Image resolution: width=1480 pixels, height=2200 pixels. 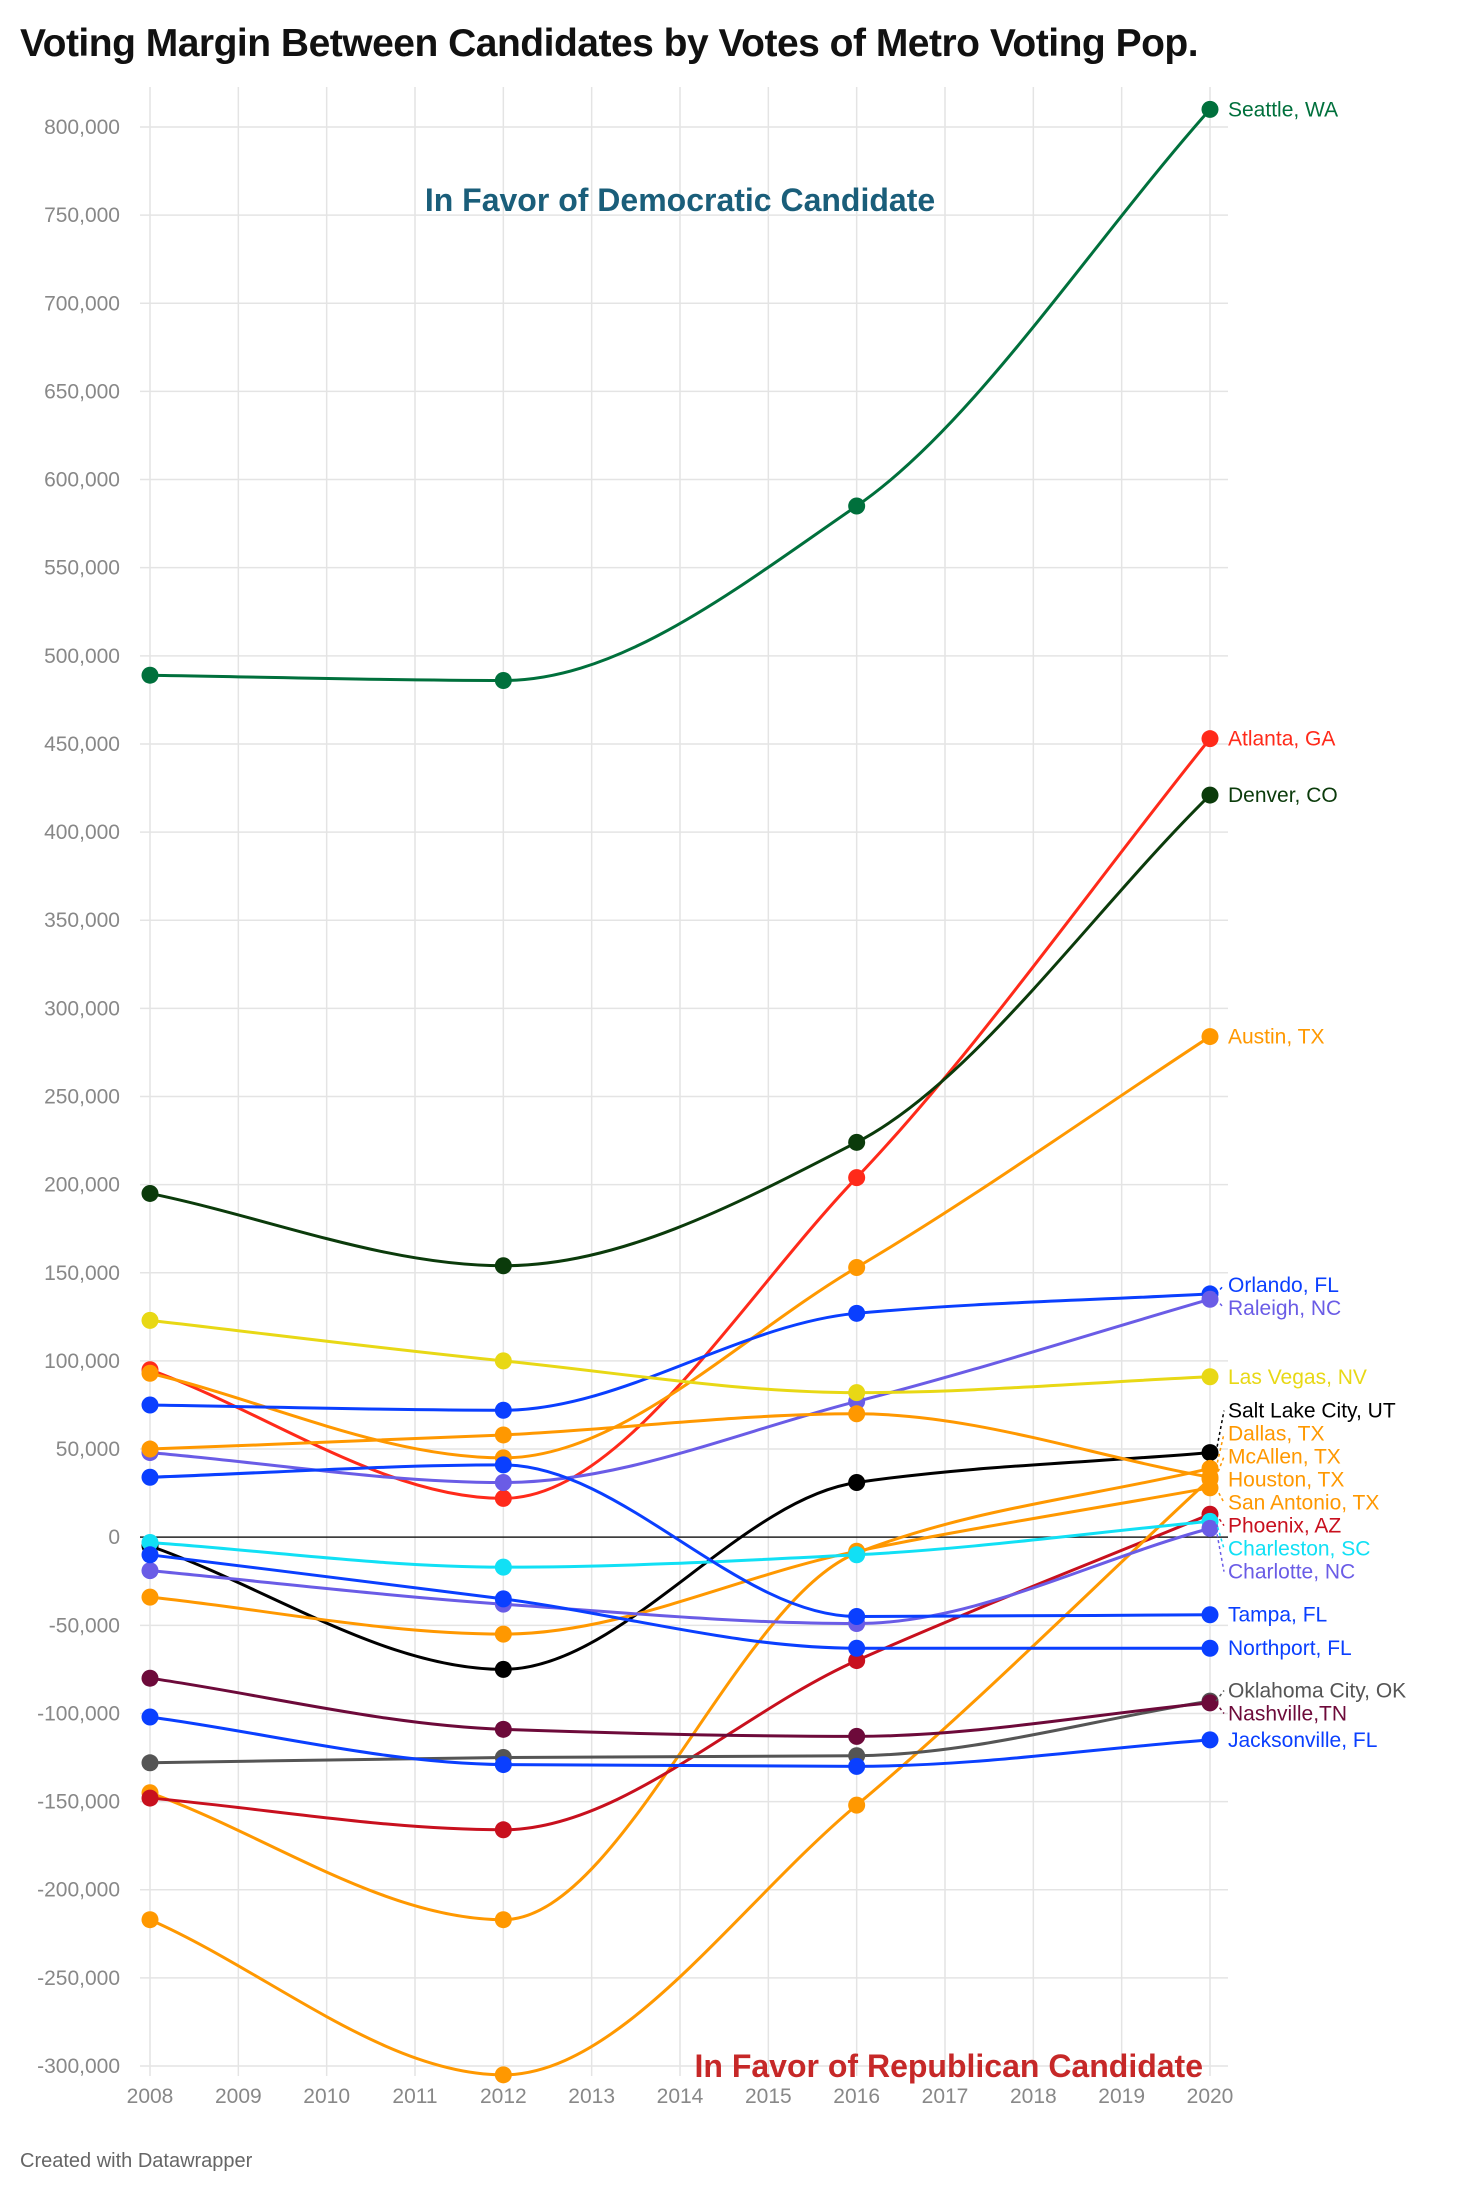 What do you see at coordinates (1220, 1499) in the screenshot?
I see `label-leaders` at bounding box center [1220, 1499].